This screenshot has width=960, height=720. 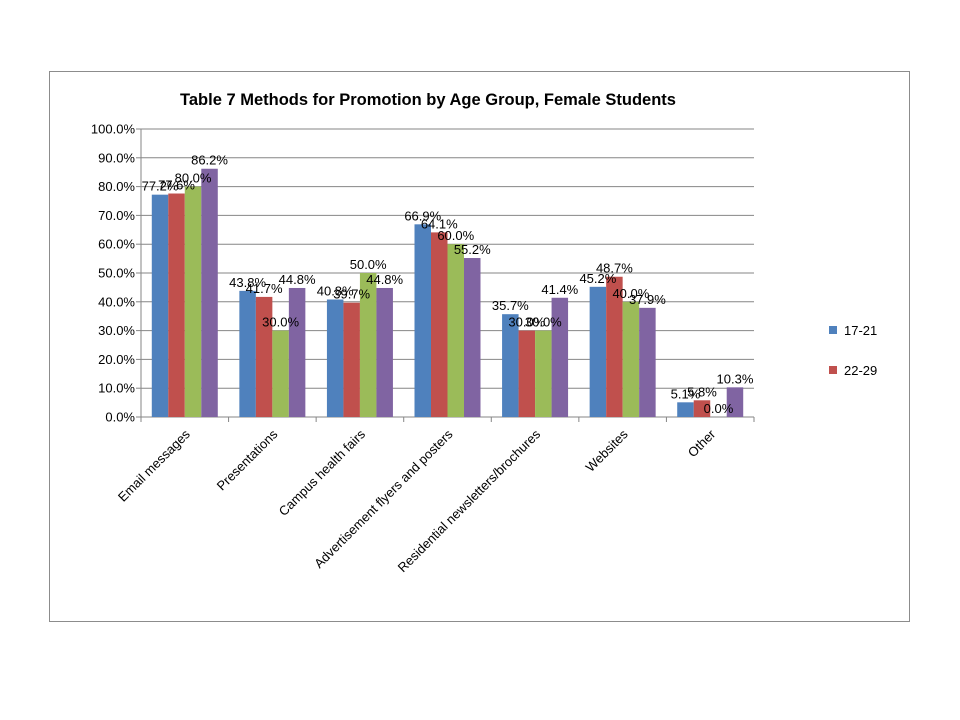 What do you see at coordinates (113, 129) in the screenshot?
I see `y-tick-label: 100.0%` at bounding box center [113, 129].